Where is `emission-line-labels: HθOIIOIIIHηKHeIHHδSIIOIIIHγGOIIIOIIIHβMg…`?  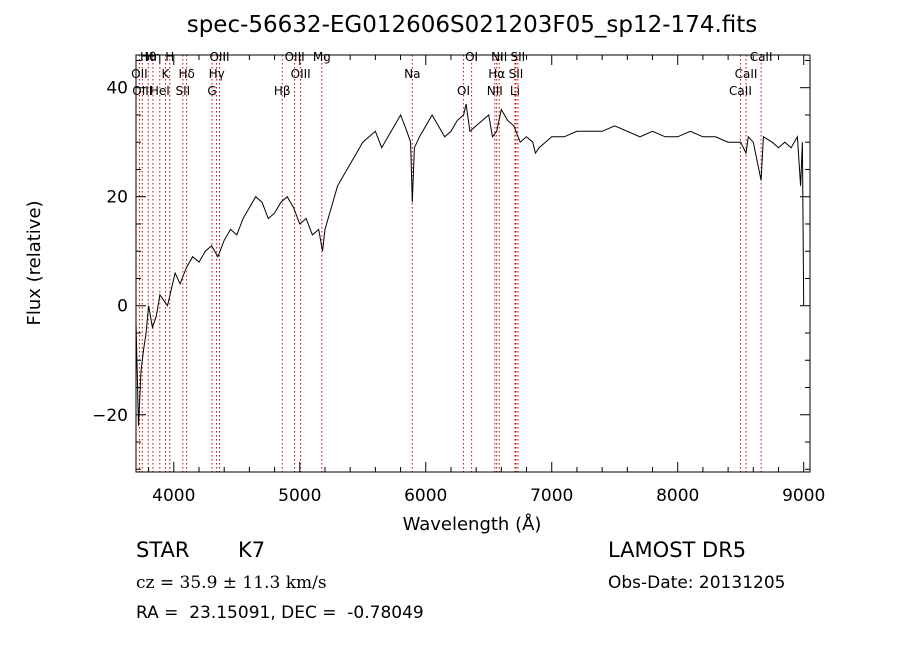
emission-line-labels: HθOIIOIIIHηKHeIHHδSIIOIIIHγGOIIIOIIIHβMg… is located at coordinates (451, 74).